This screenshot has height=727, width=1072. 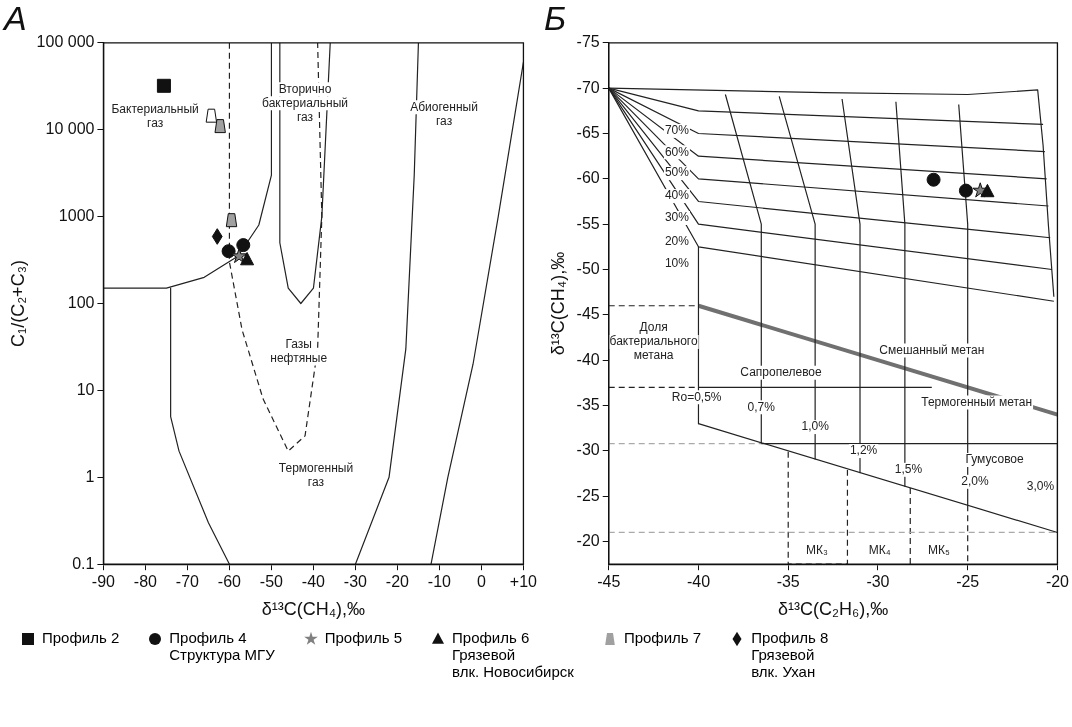 What do you see at coordinates (939, 549) in the screenshot?
I see `annotation: МК₅` at bounding box center [939, 549].